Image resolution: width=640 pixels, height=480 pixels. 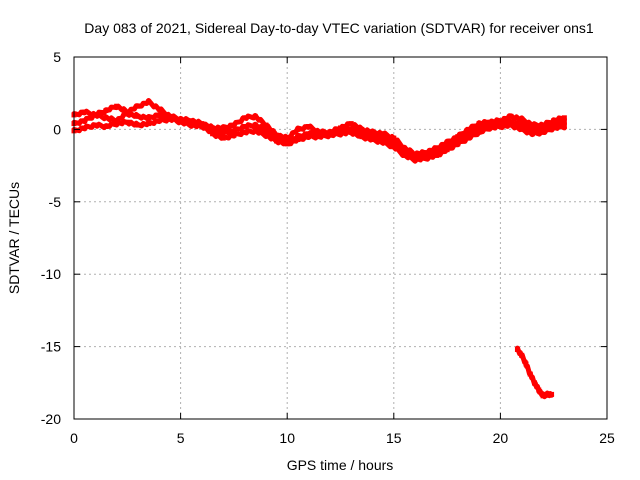 I want to click on y-tick-label: 0, so click(x=57, y=129).